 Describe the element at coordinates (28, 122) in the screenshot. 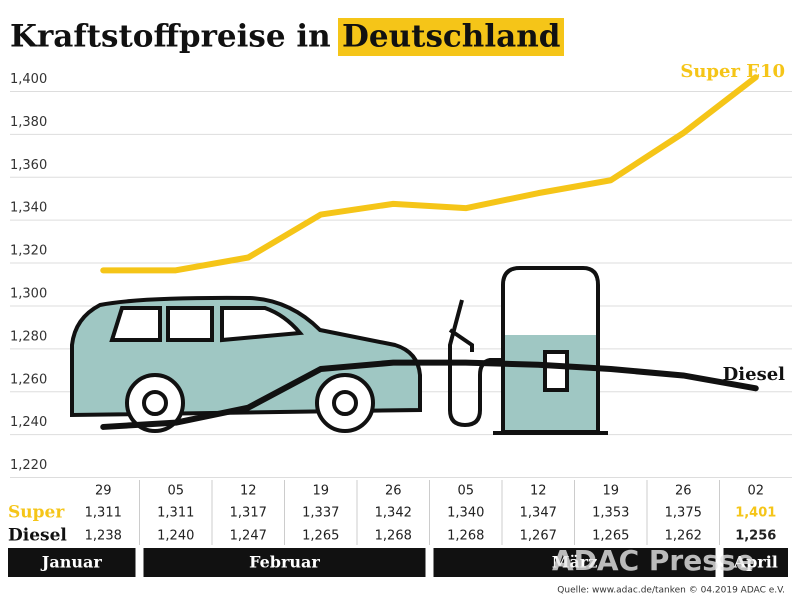

I see `y-tick-label: 1,380` at that location.